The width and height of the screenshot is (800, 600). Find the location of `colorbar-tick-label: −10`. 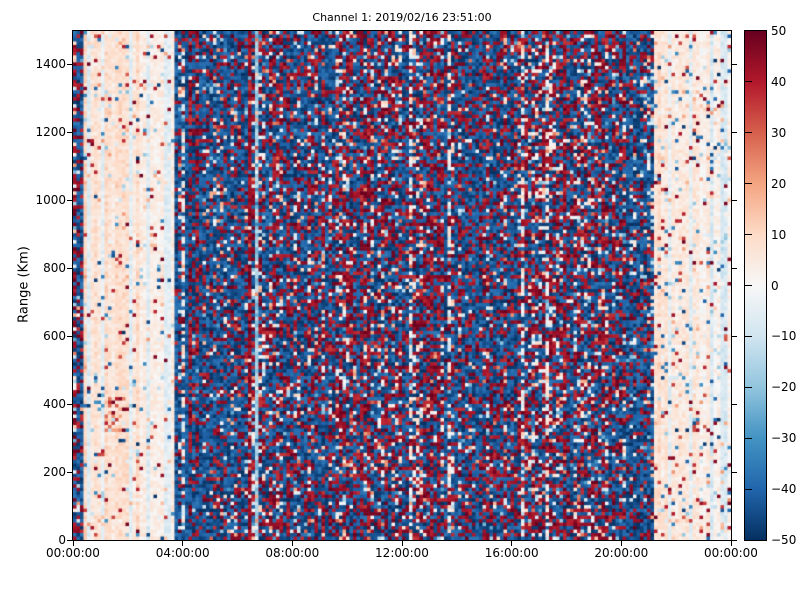

colorbar-tick-label: −10 is located at coordinates (784, 336).